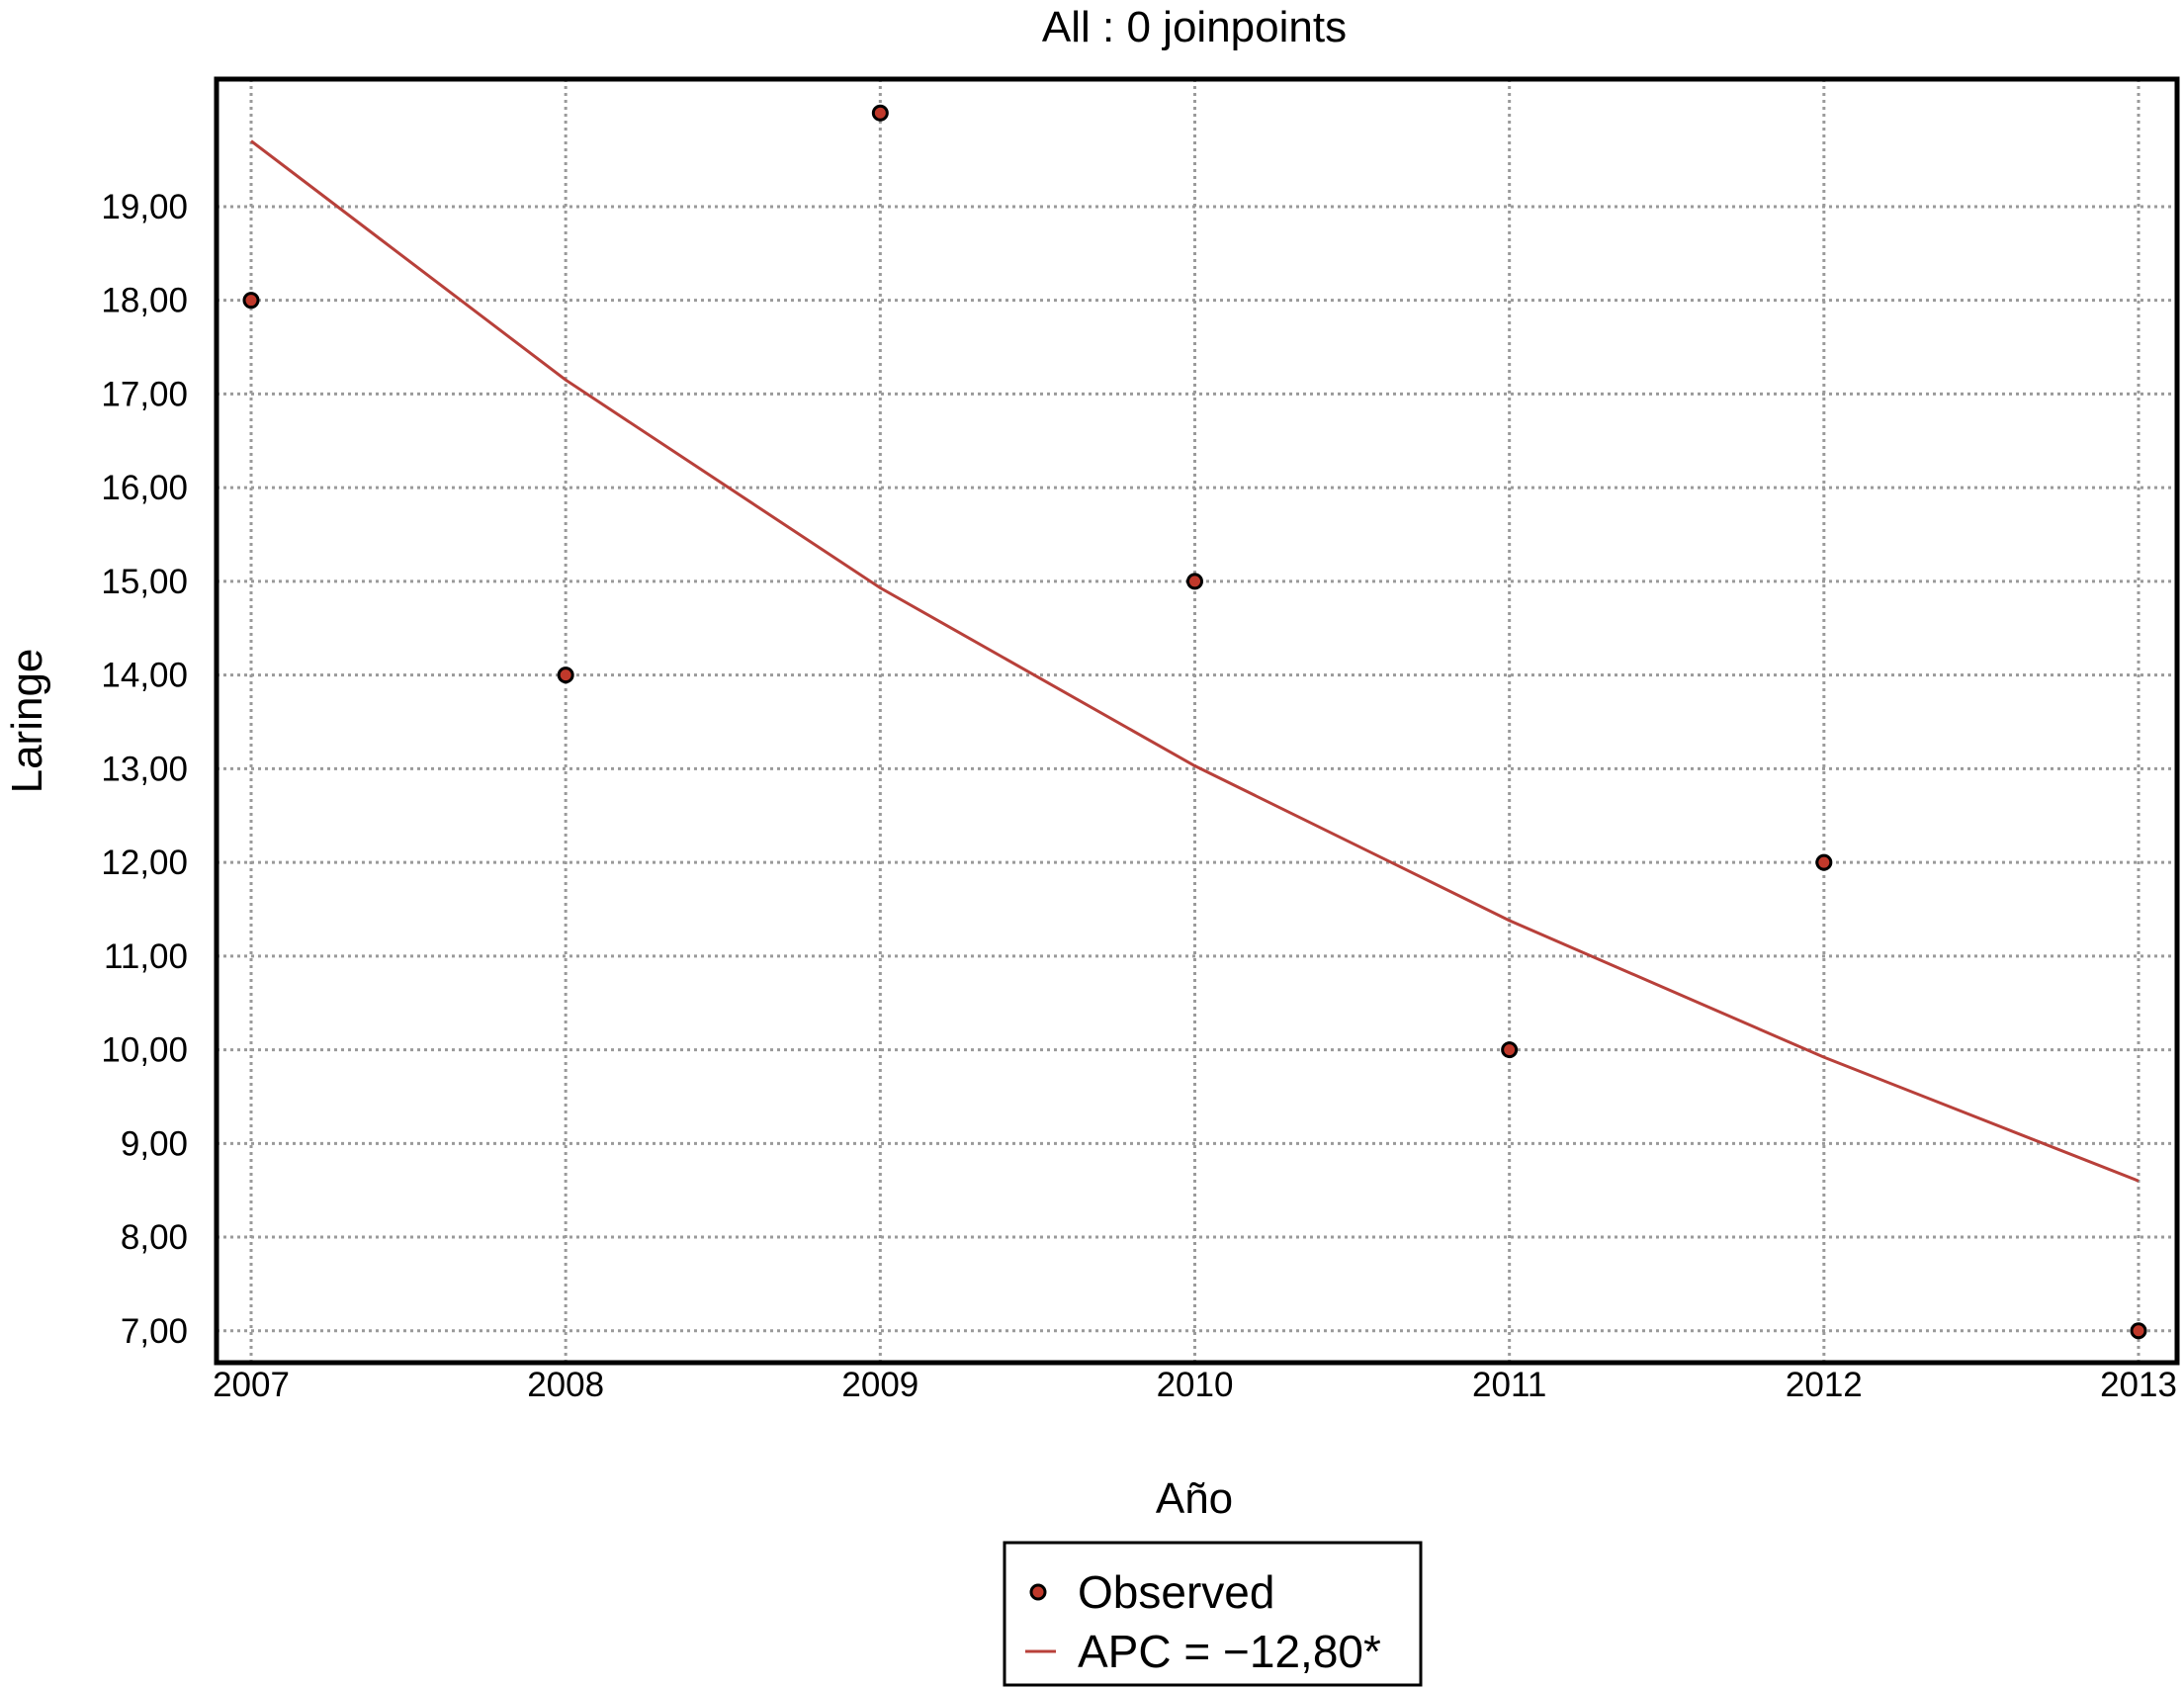 The image size is (2184, 1688). Describe the element at coordinates (27, 721) in the screenshot. I see `y-axis-label: Laringe` at that location.